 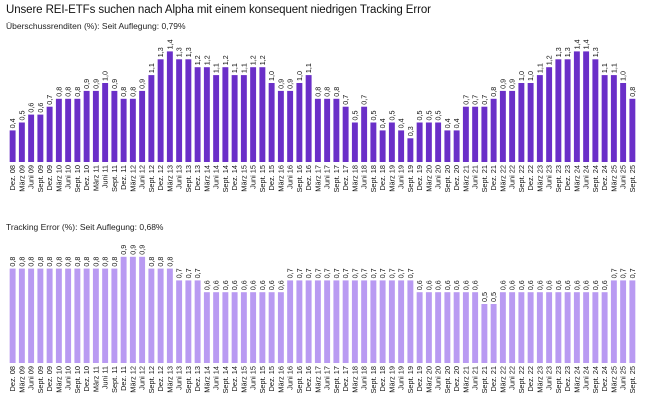 What do you see at coordinates (364, 177) in the screenshot?
I see `excess-x-tick-label: Juni 18` at bounding box center [364, 177].